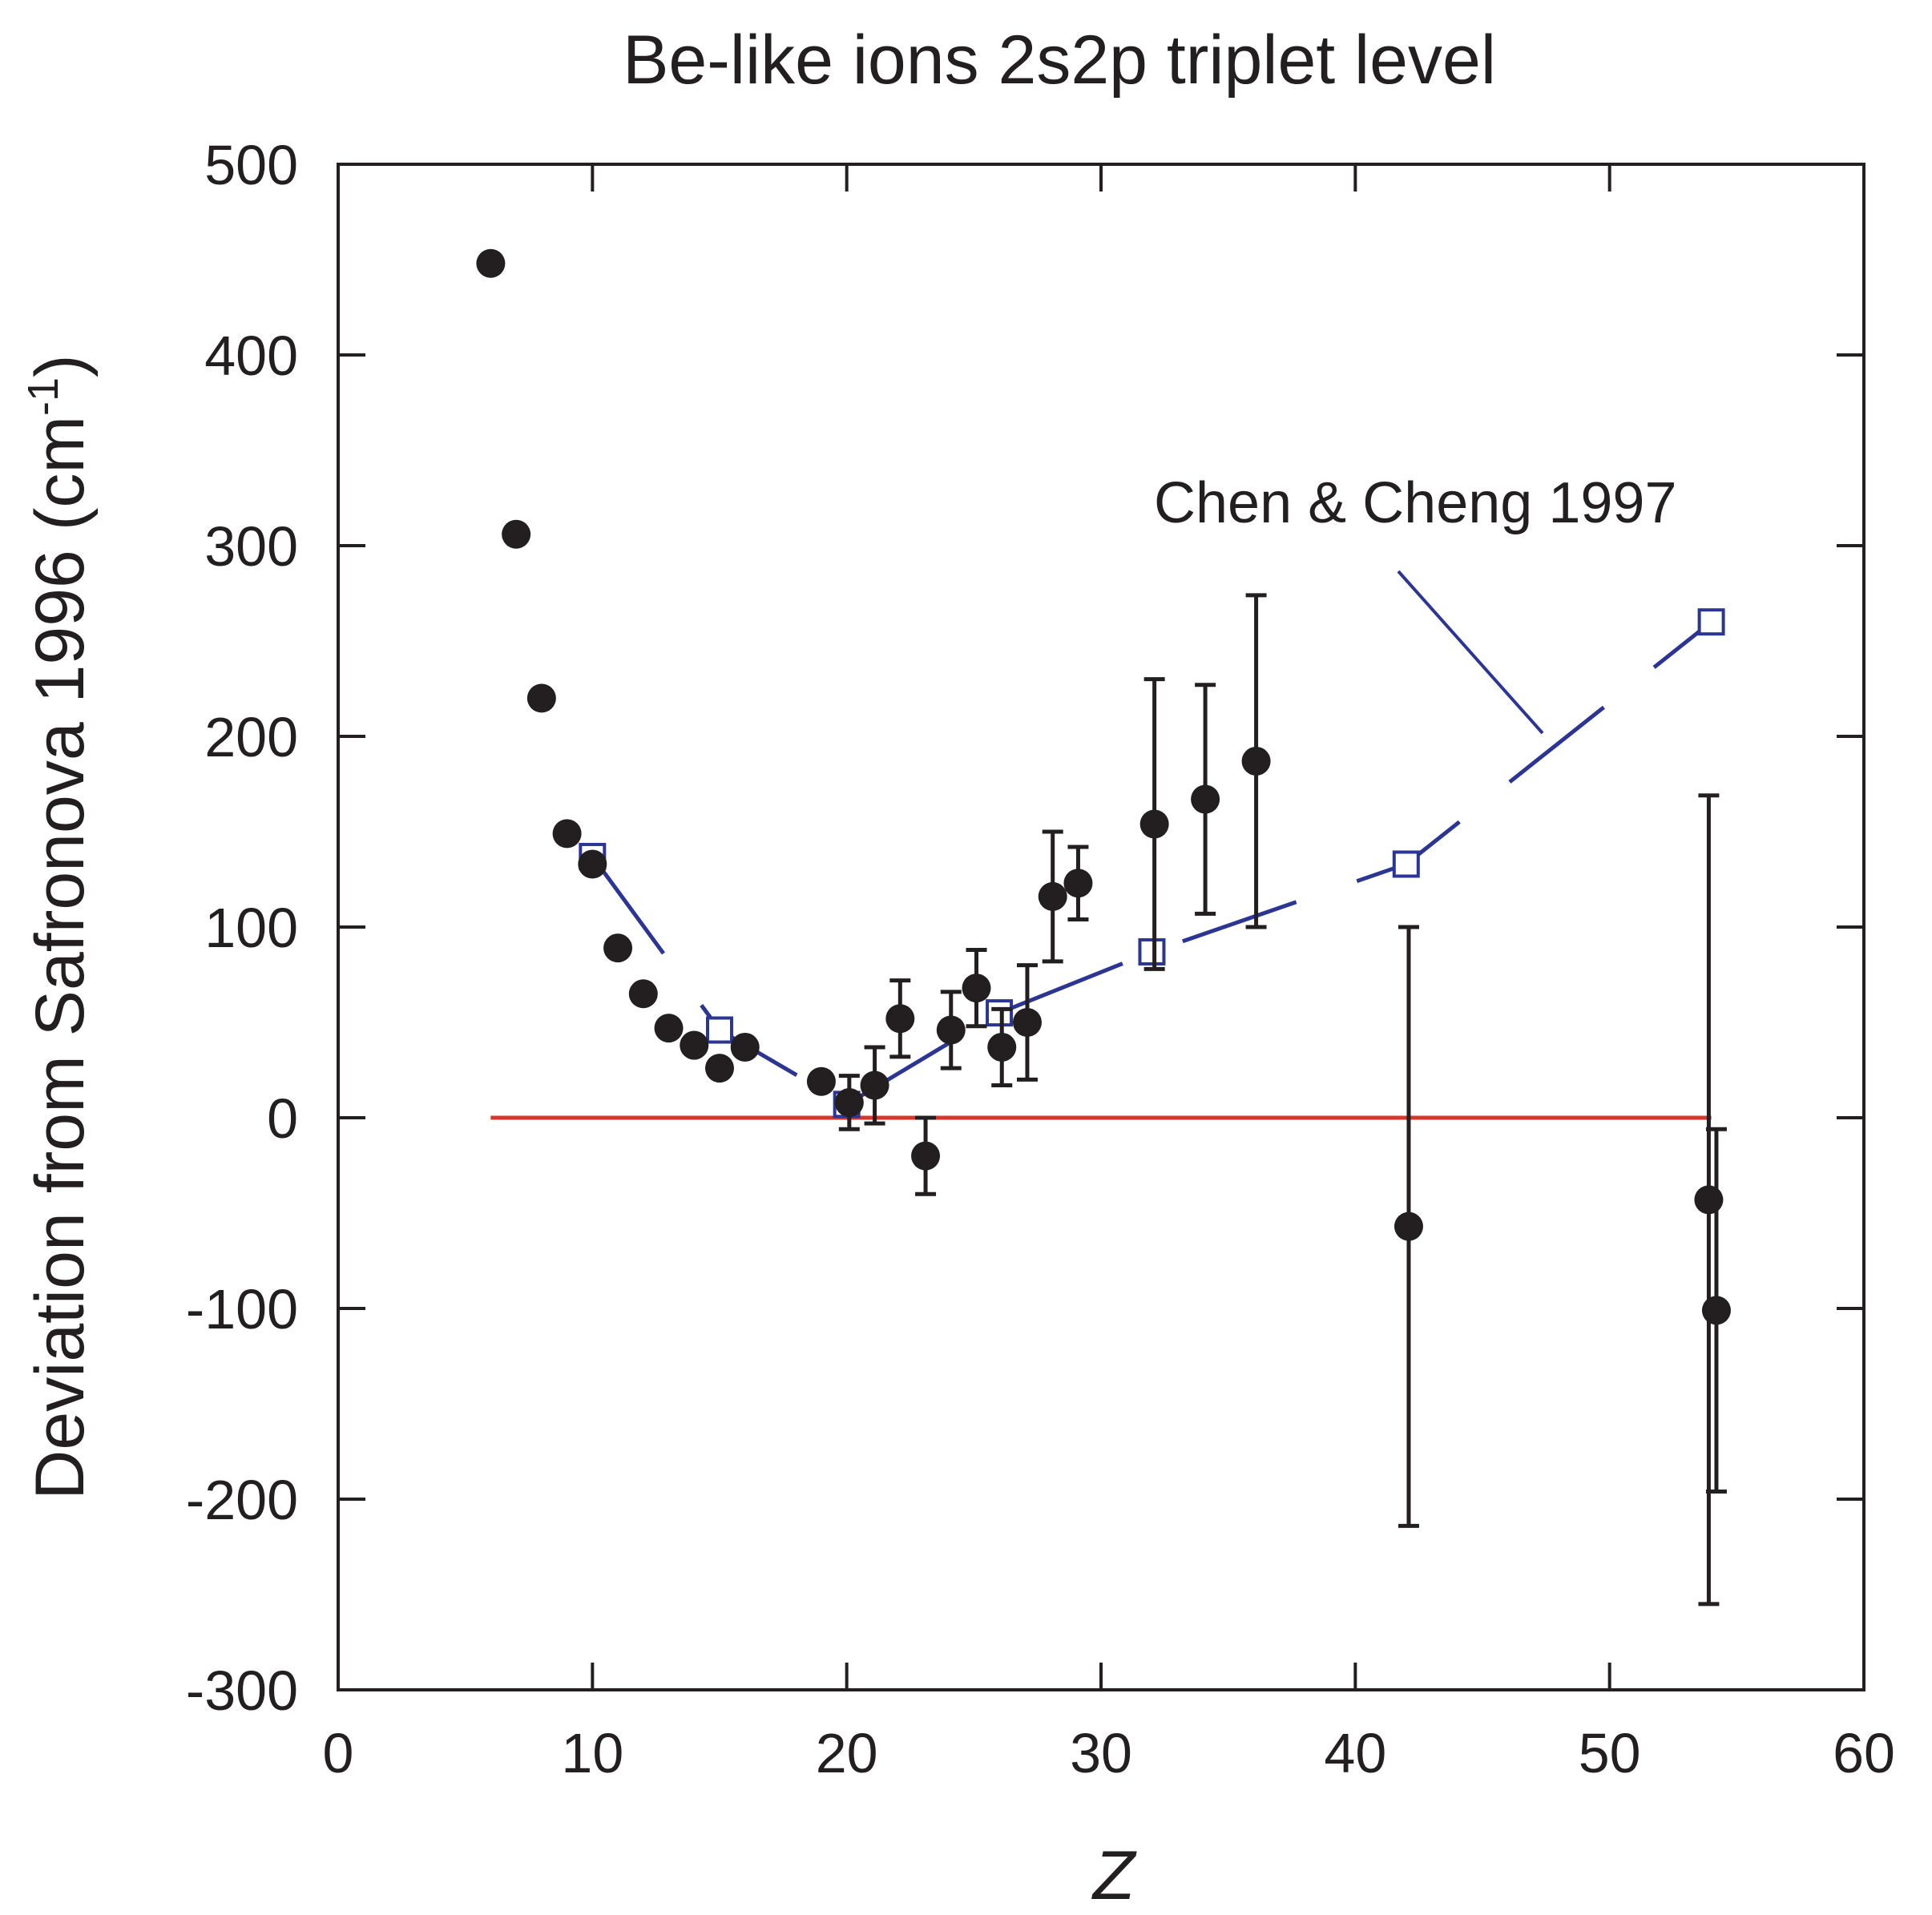 Image resolution: width=1932 pixels, height=1915 pixels. Describe the element at coordinates (251, 737) in the screenshot. I see `y-tick-label: 200` at that location.